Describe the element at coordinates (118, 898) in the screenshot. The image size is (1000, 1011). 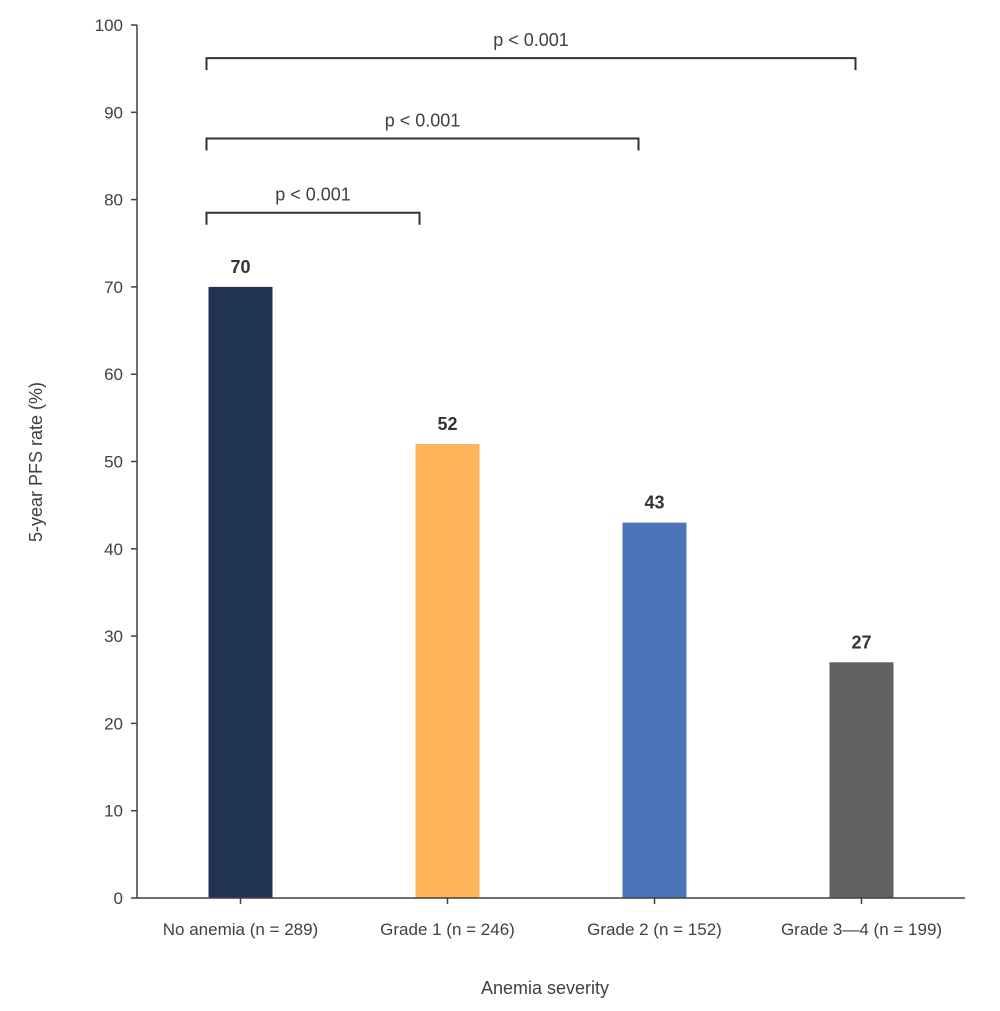
I see `y-tick-label: 0` at that location.